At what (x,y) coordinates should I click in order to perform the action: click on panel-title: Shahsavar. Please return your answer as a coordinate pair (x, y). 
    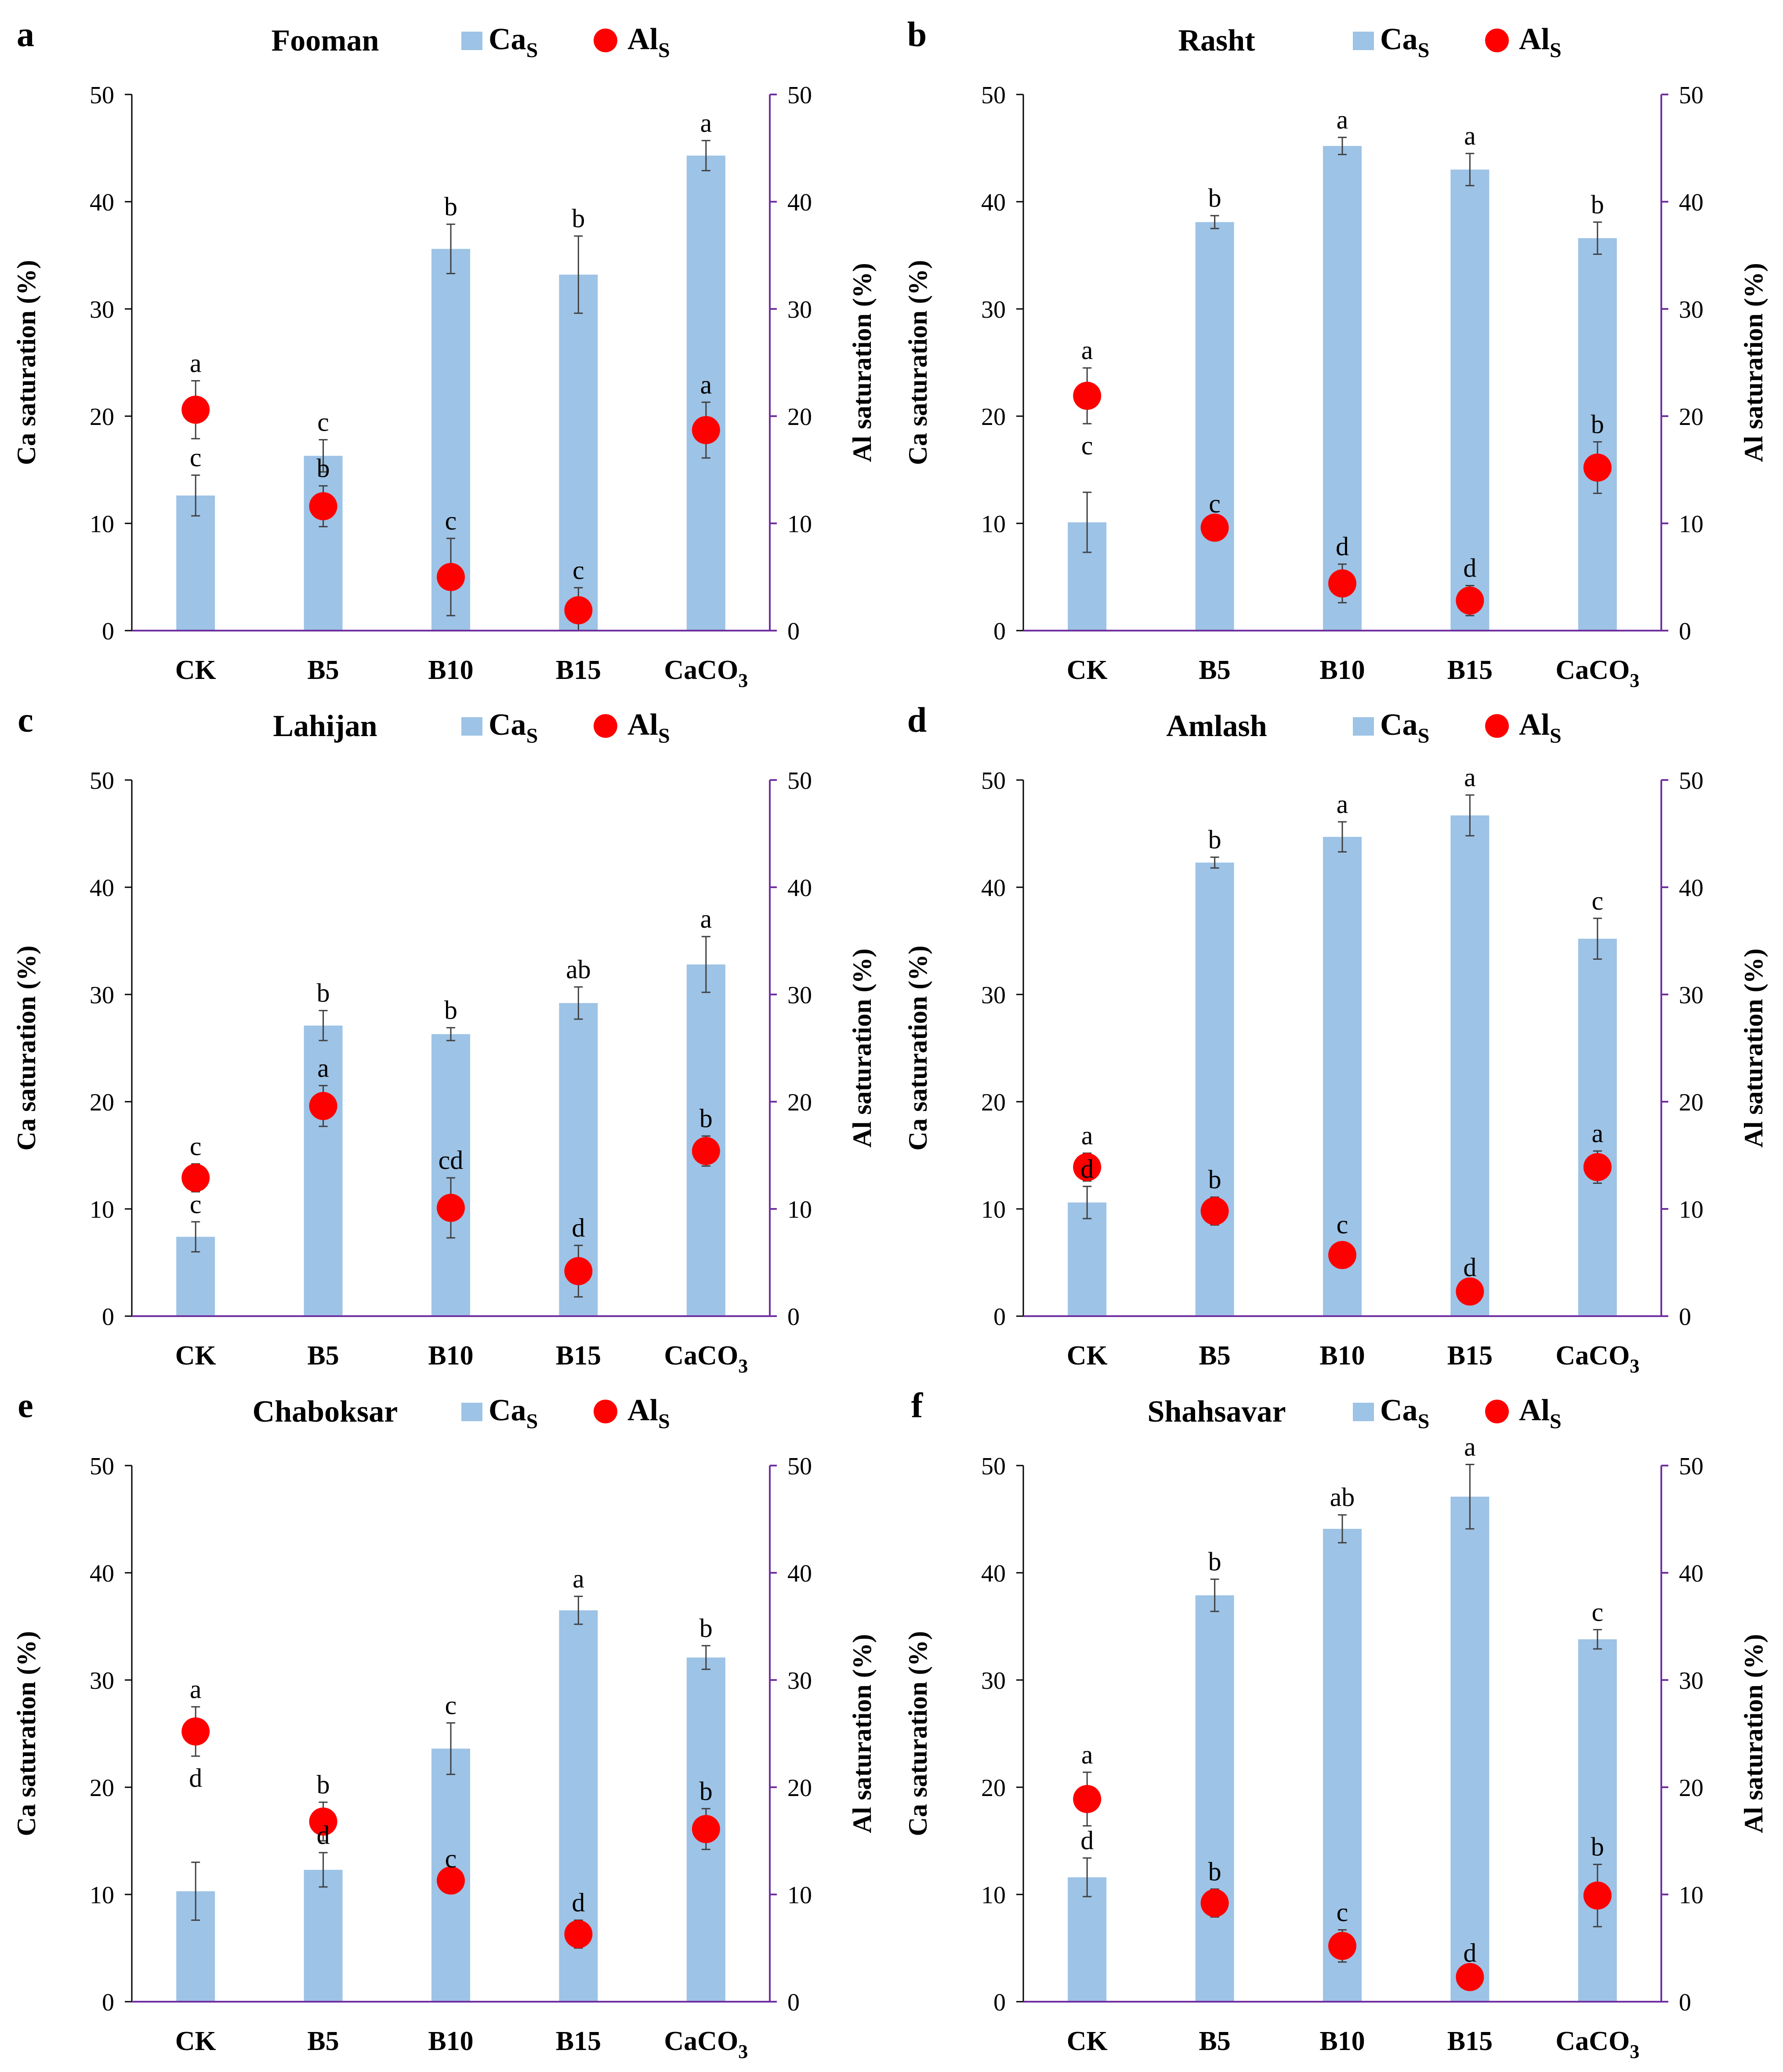
    Looking at the image, I should click on (1216, 1412).